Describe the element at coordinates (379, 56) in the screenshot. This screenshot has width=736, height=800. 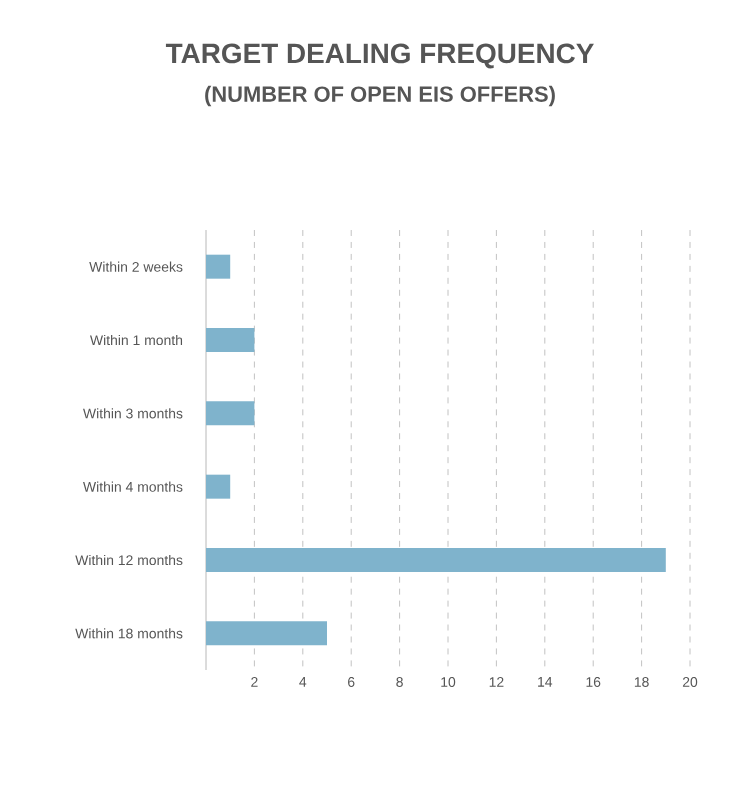
I see `chart-title: TARGET DEALING FREQUENCY` at that location.